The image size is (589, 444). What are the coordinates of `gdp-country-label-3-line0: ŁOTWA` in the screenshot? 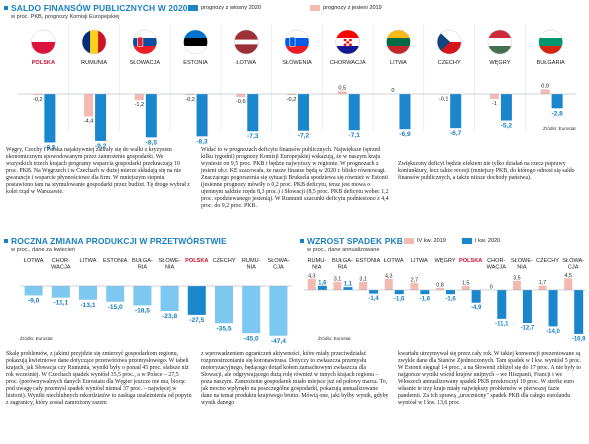 It's located at (394, 261).